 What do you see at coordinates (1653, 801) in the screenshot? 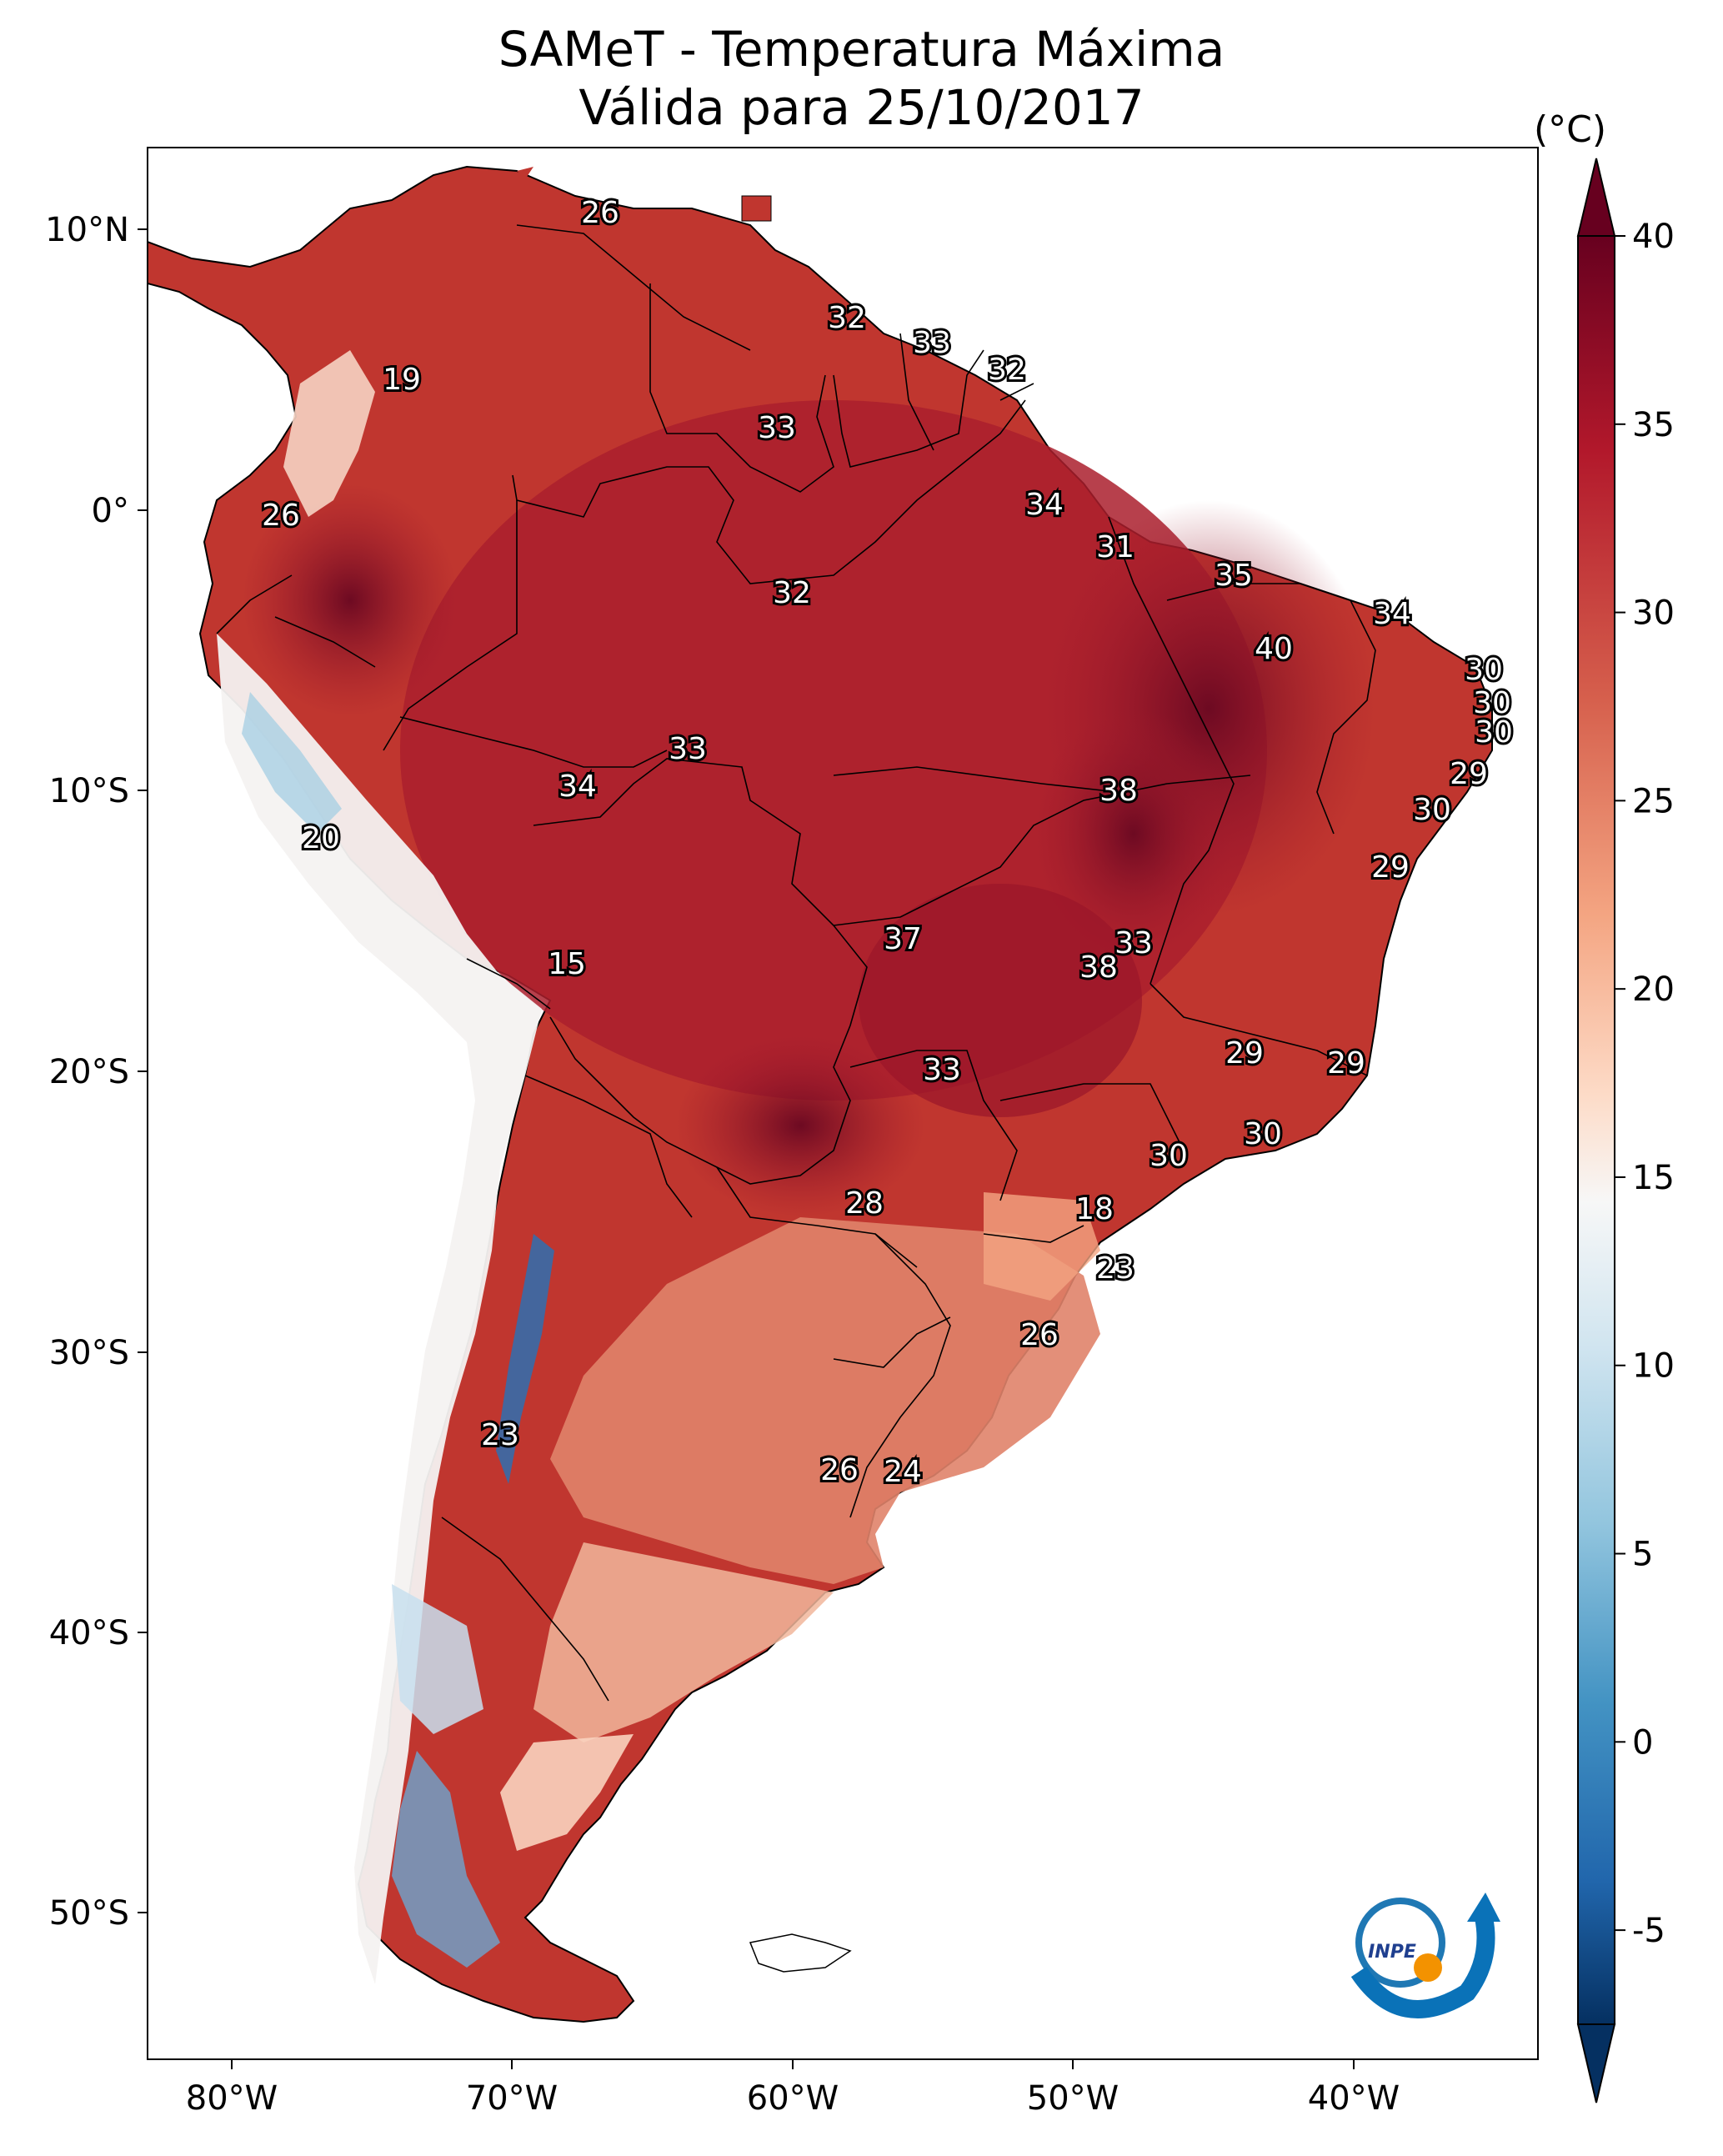
I see `colorbar-tick-label: 25` at bounding box center [1653, 801].